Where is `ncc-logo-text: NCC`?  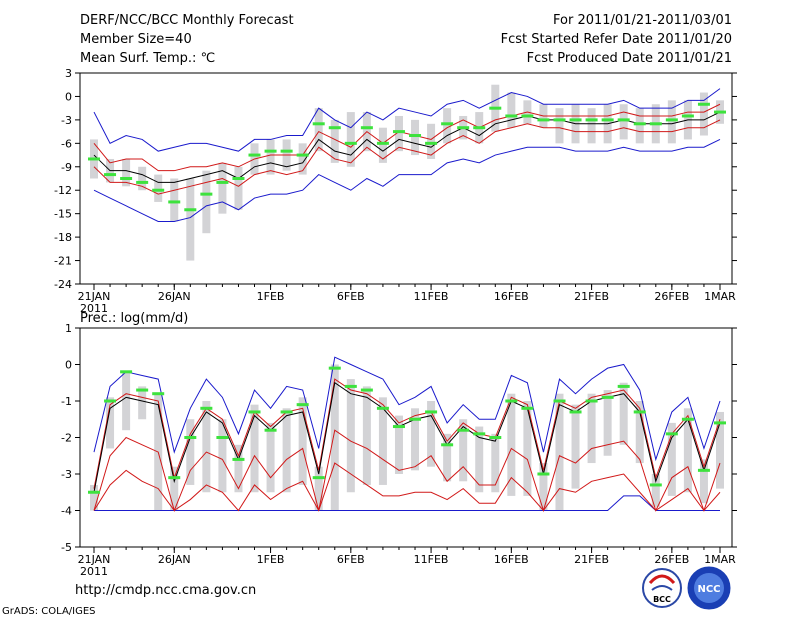 ncc-logo-text: NCC is located at coordinates (708, 589).